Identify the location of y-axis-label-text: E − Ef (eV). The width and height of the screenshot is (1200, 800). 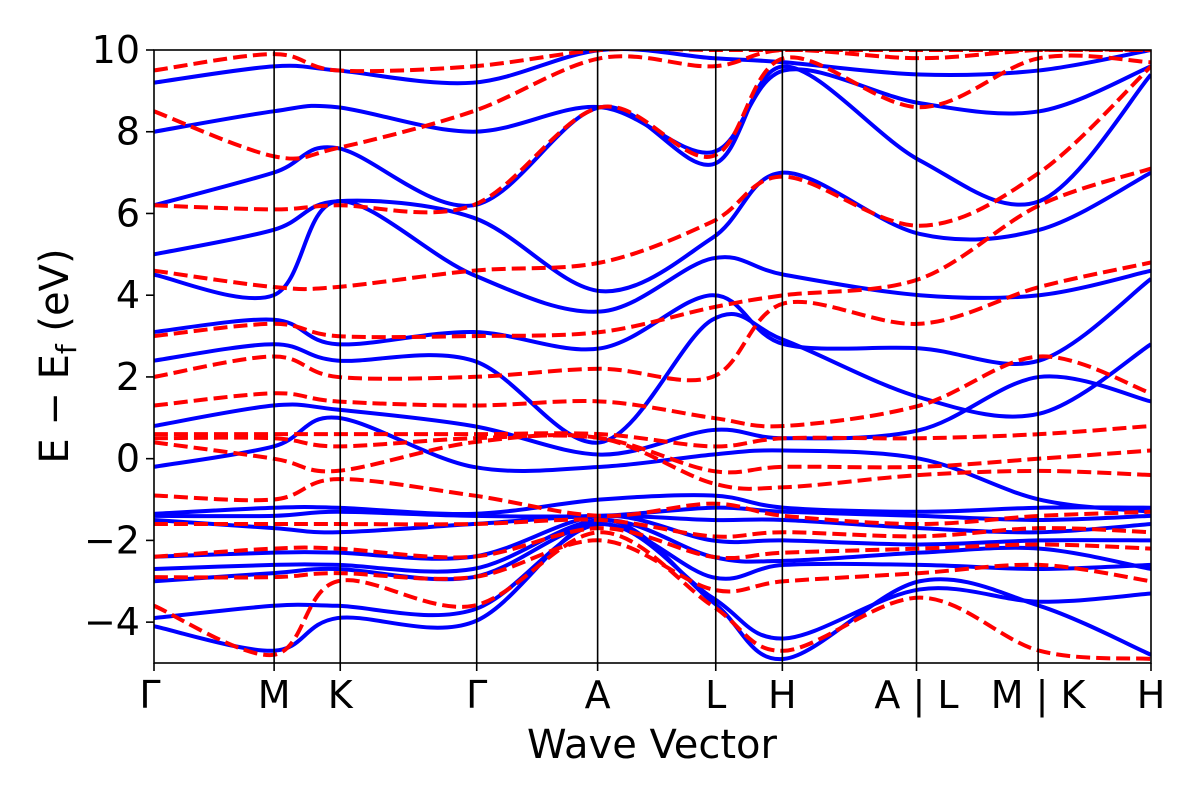
(57, 355).